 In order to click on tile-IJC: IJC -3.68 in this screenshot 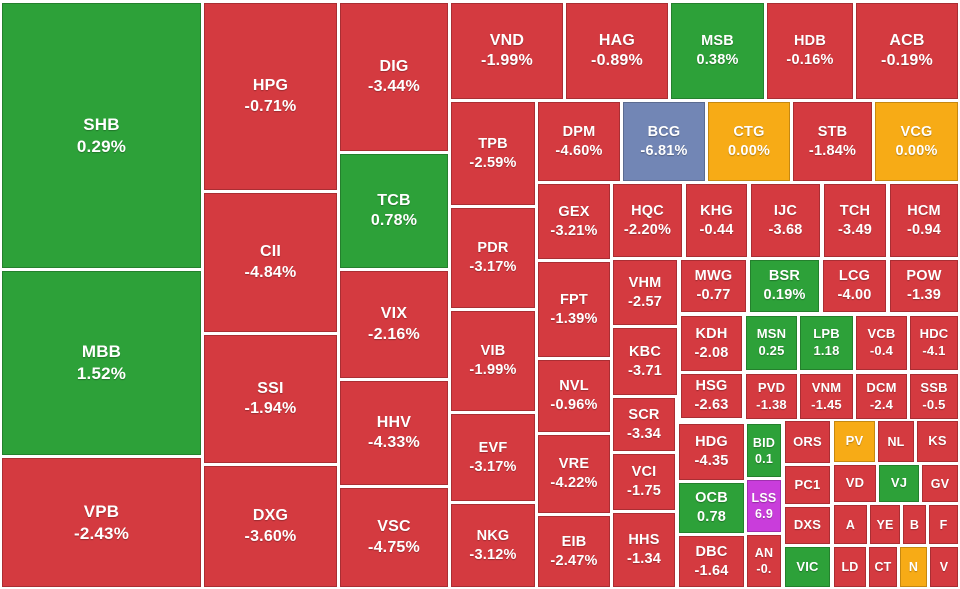, I will do `click(785, 220)`.